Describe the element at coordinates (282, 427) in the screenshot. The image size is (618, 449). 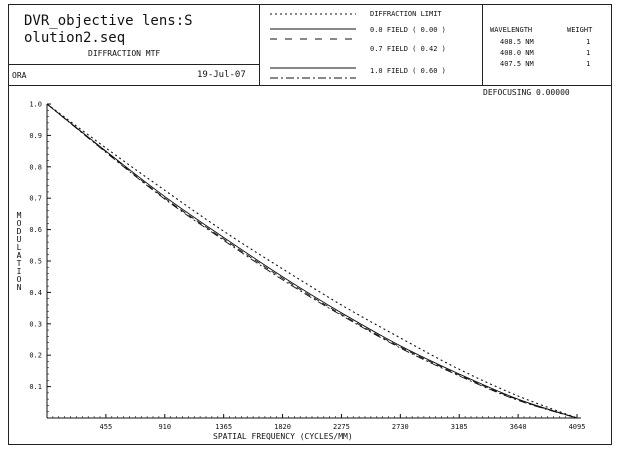
I see `x-tick-label: 1820` at that location.